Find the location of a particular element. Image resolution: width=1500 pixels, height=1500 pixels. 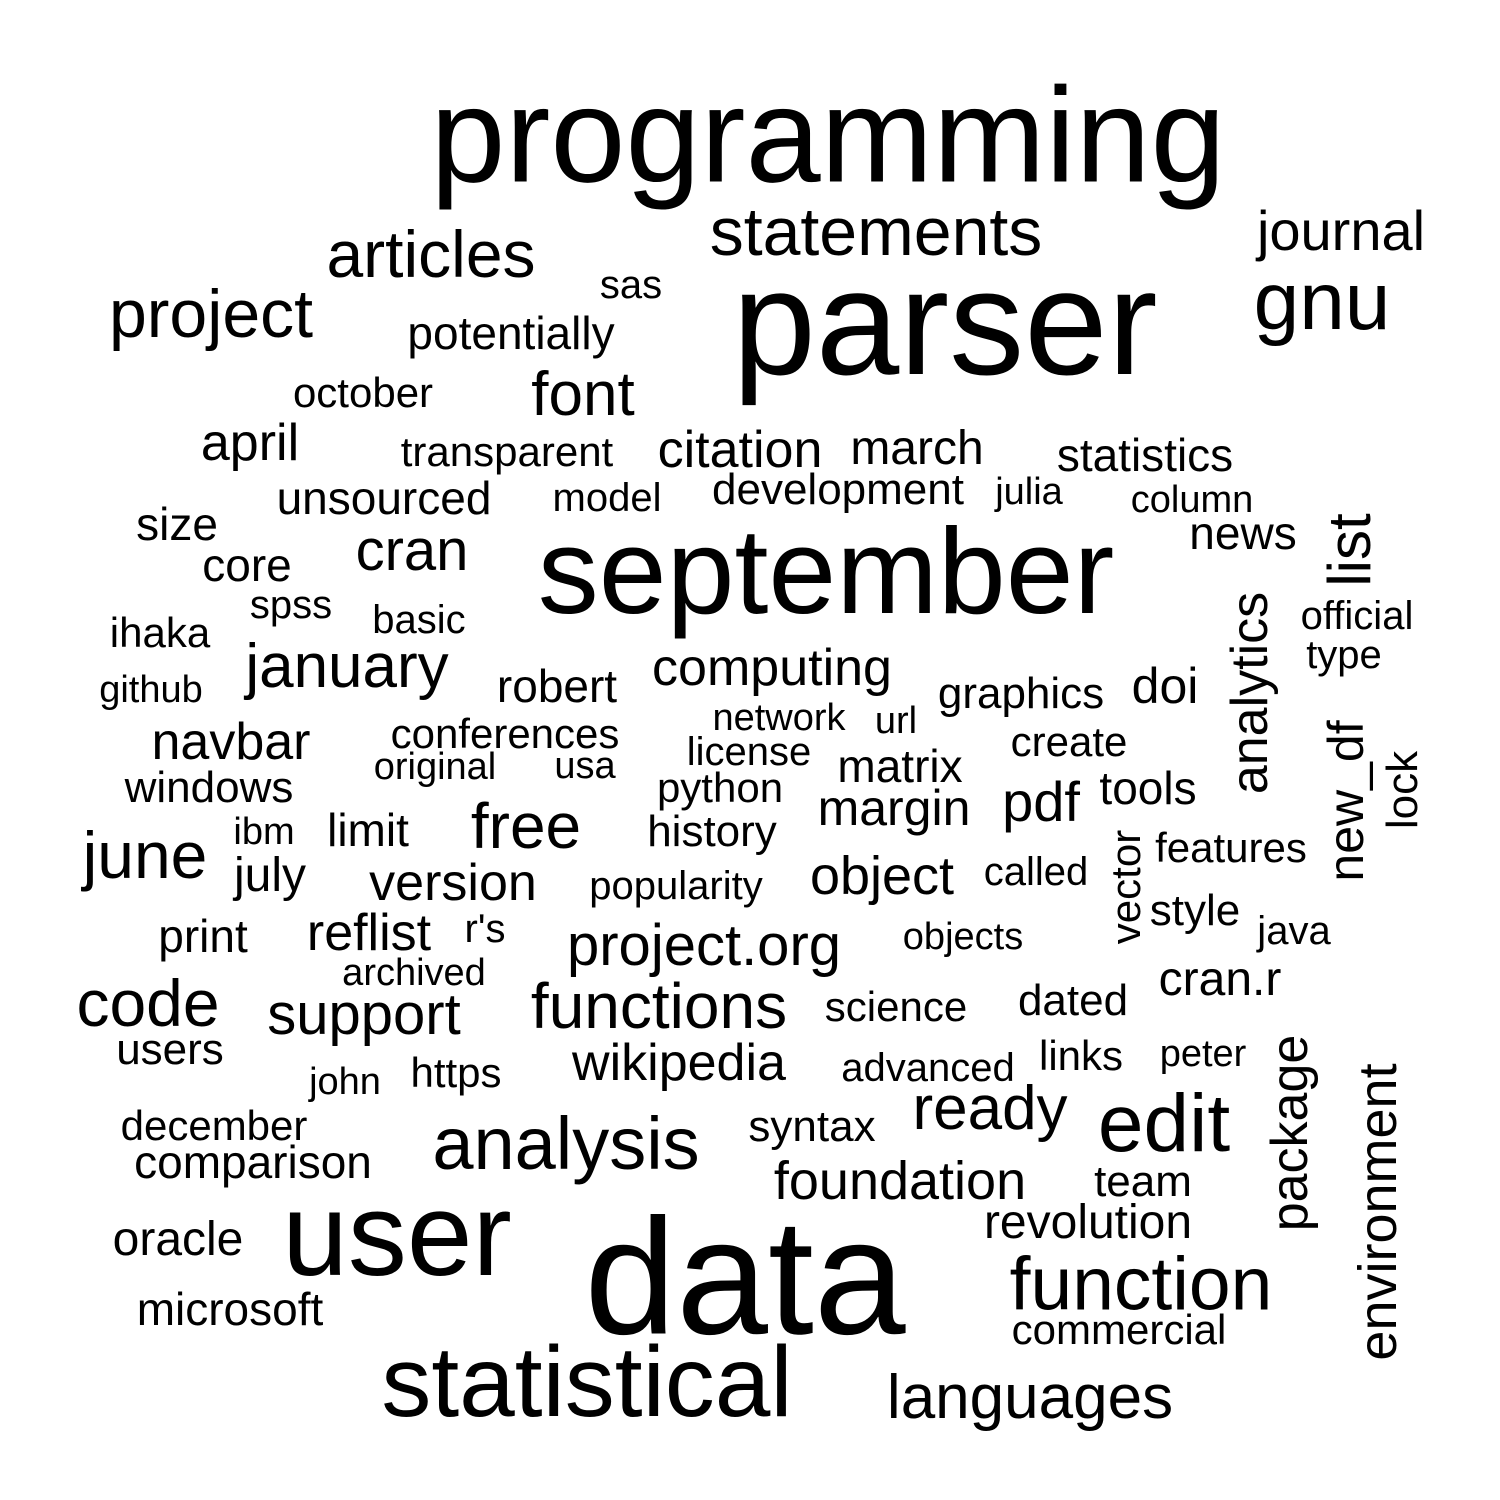

word: package is located at coordinates (1290, 1133).